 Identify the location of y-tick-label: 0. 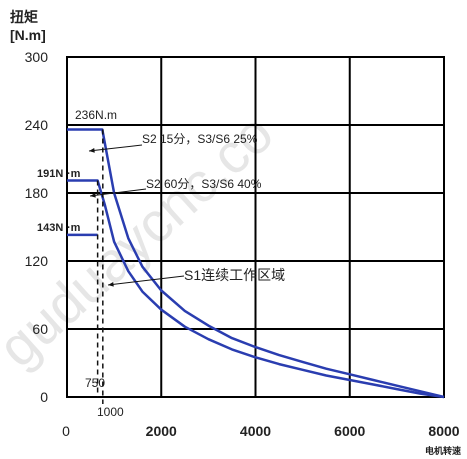
(44, 397).